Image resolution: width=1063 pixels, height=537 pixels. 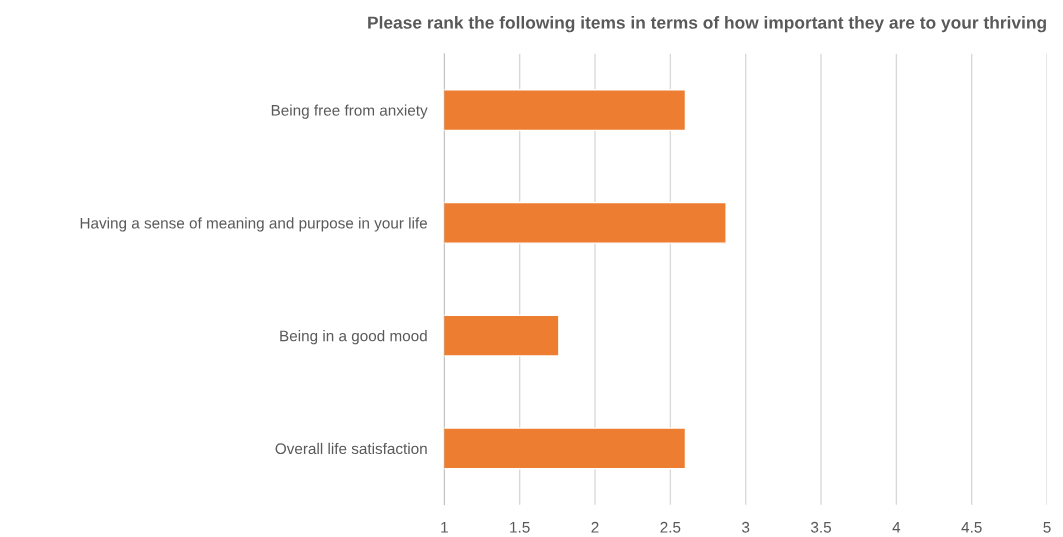 I want to click on x-tick-label: 5, so click(x=1047, y=527).